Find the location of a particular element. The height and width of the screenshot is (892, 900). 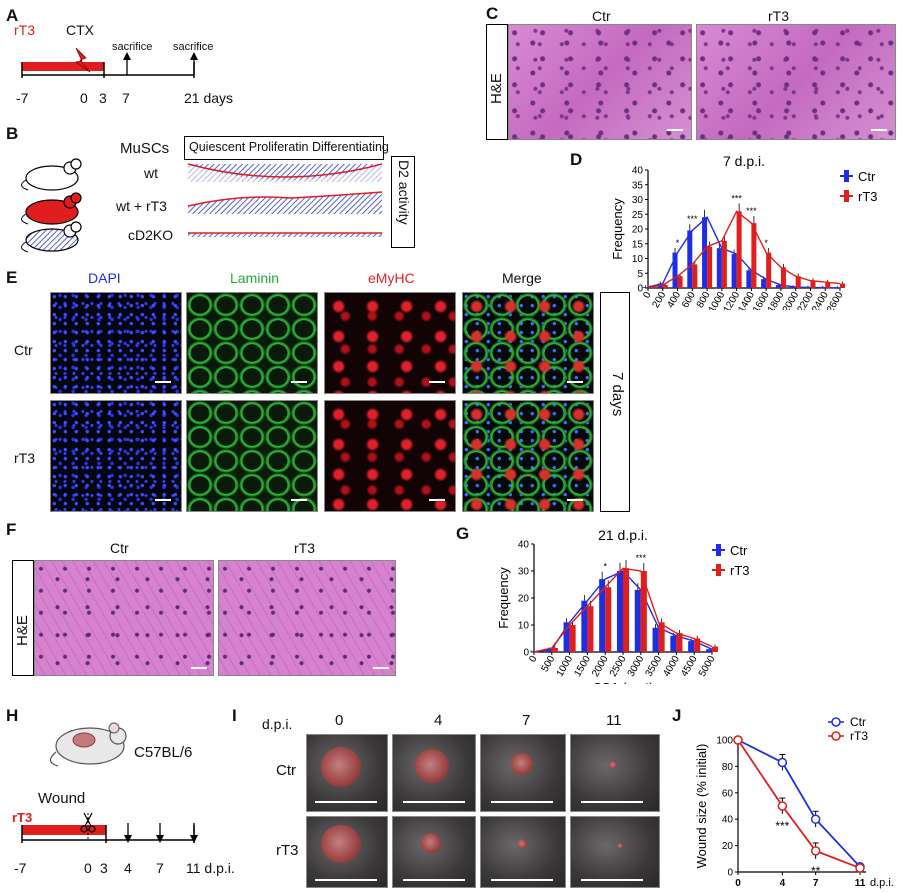

mouse-wound-icon is located at coordinates (88, 744).